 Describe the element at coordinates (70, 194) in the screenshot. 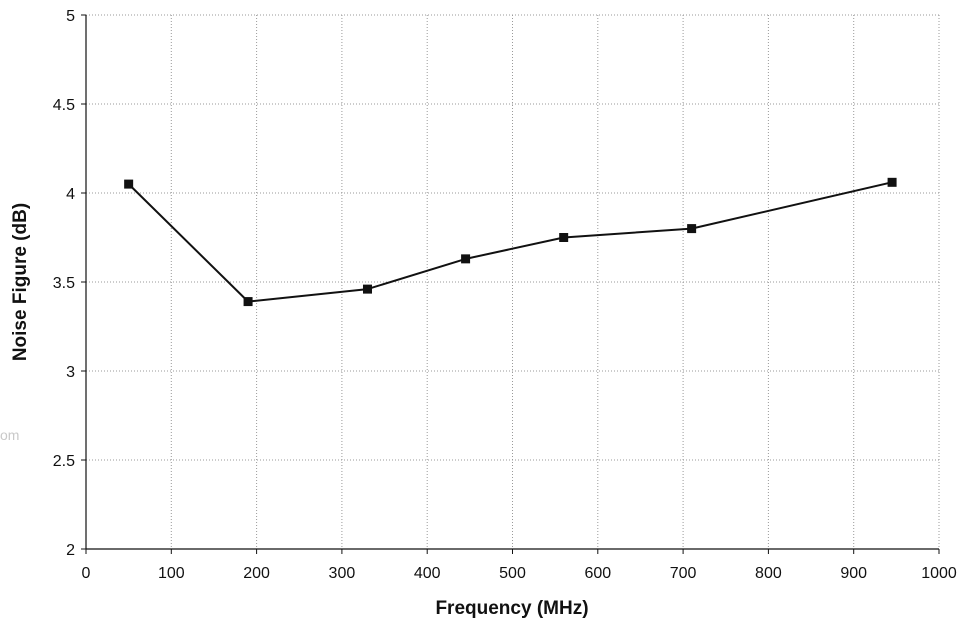

I see `y-tick-label: 4` at that location.